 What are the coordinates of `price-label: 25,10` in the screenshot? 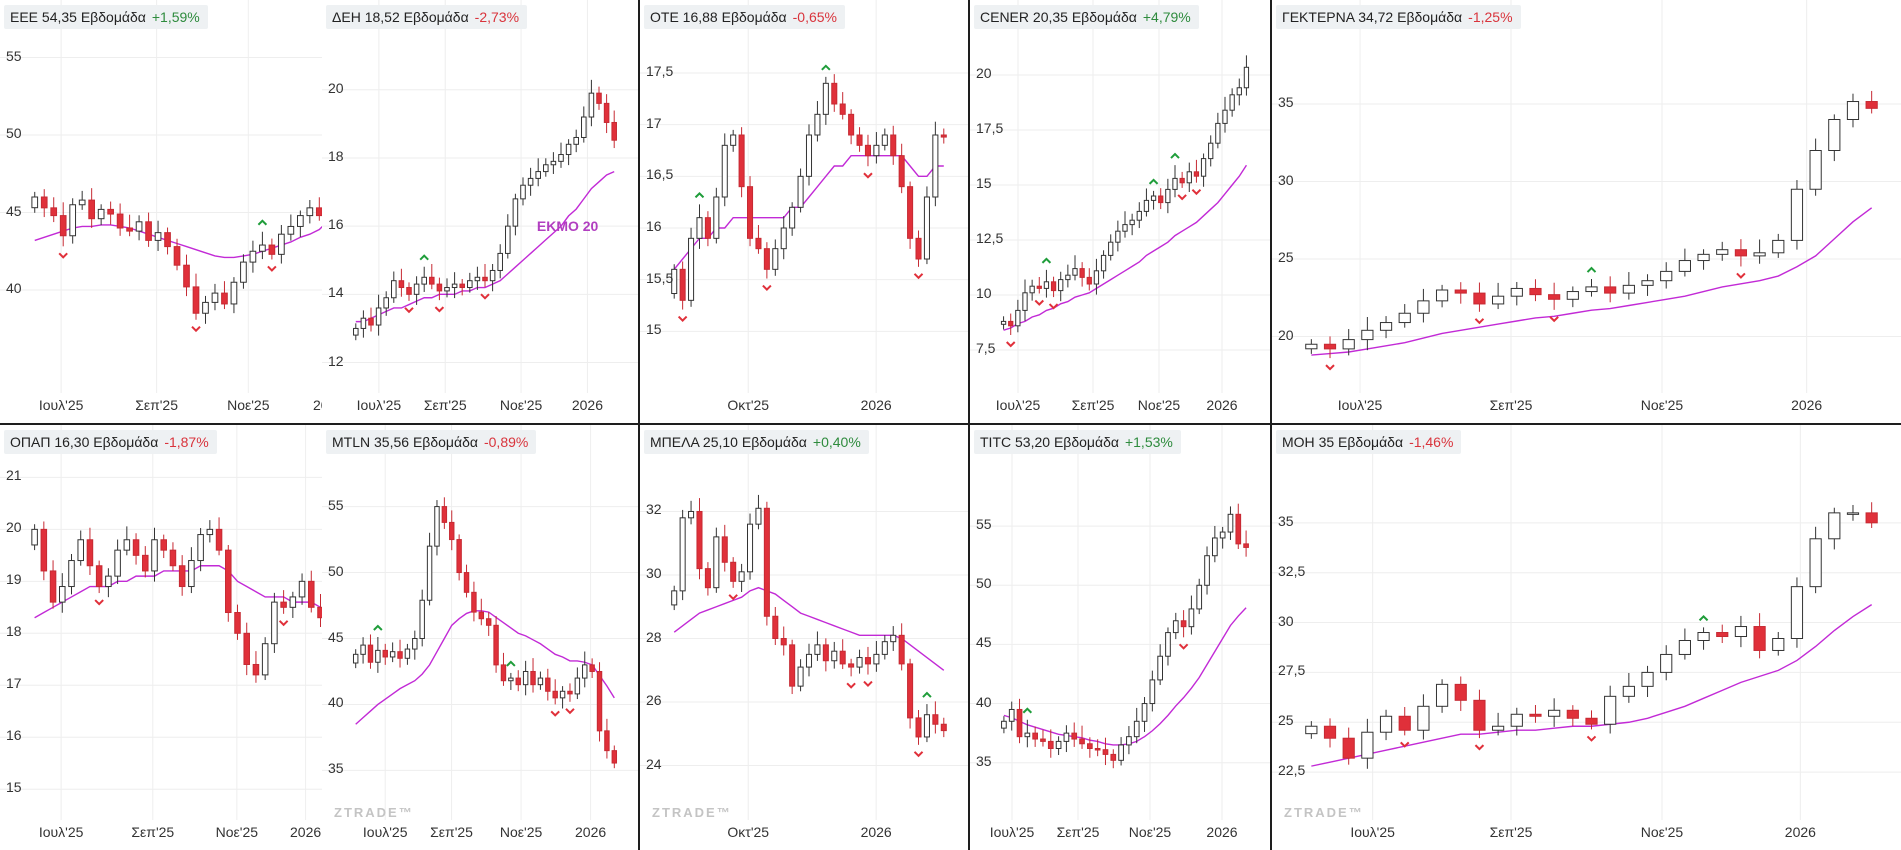 It's located at (720, 442).